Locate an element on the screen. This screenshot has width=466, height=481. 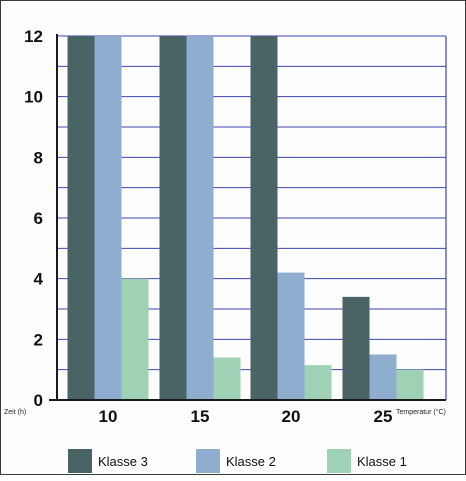
legend-label: Klasse 3 is located at coordinates (123, 461).